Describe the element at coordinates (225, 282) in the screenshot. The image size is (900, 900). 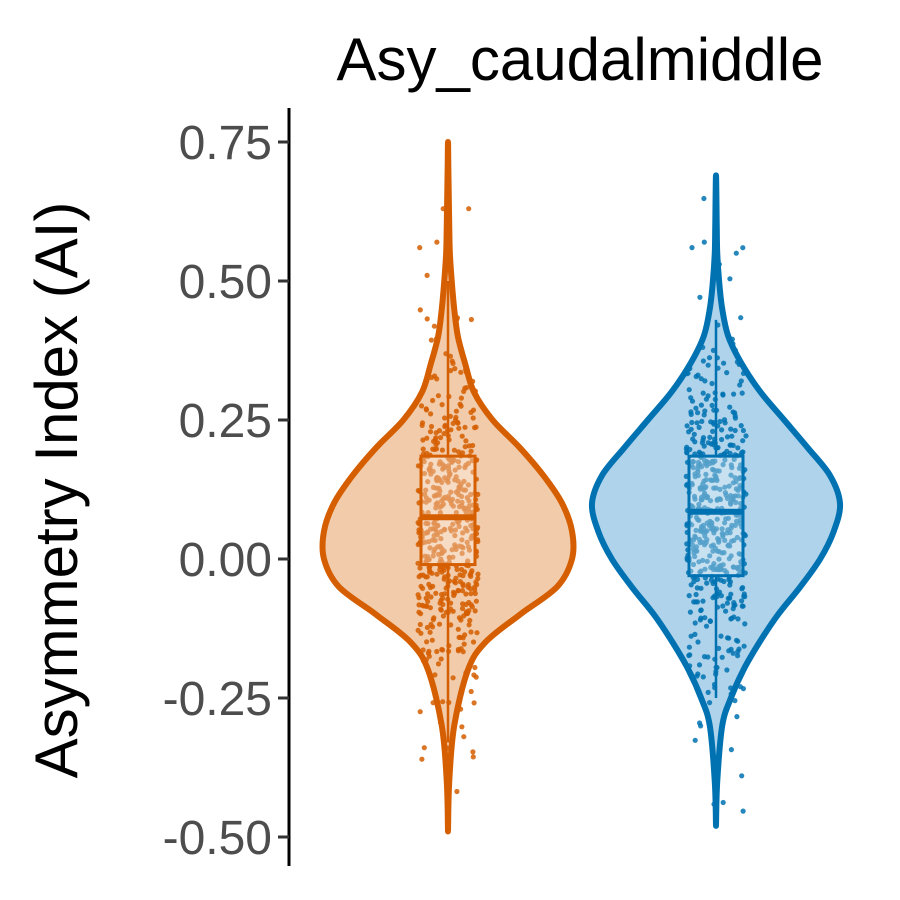
I see `y-tick-label: 0.50` at that location.